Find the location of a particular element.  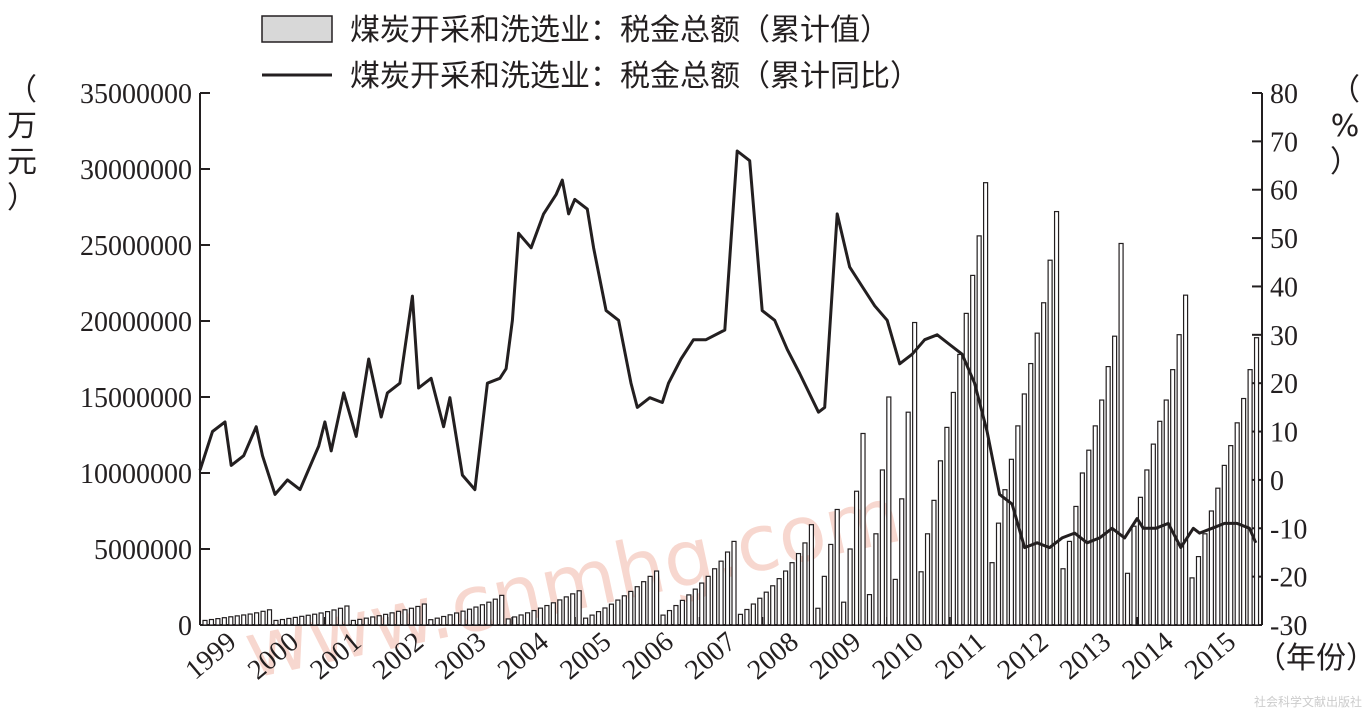

right-tick-label: 30 is located at coordinates (1284, 336).